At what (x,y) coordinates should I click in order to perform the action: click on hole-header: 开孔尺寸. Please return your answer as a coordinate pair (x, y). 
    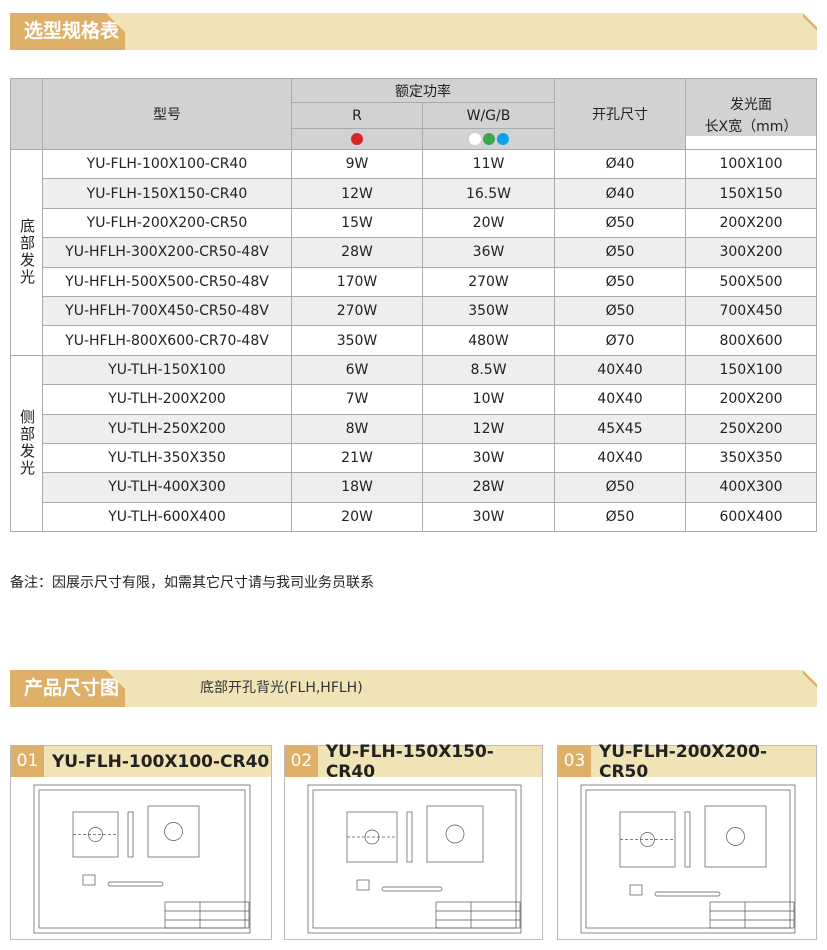
    Looking at the image, I should click on (620, 114).